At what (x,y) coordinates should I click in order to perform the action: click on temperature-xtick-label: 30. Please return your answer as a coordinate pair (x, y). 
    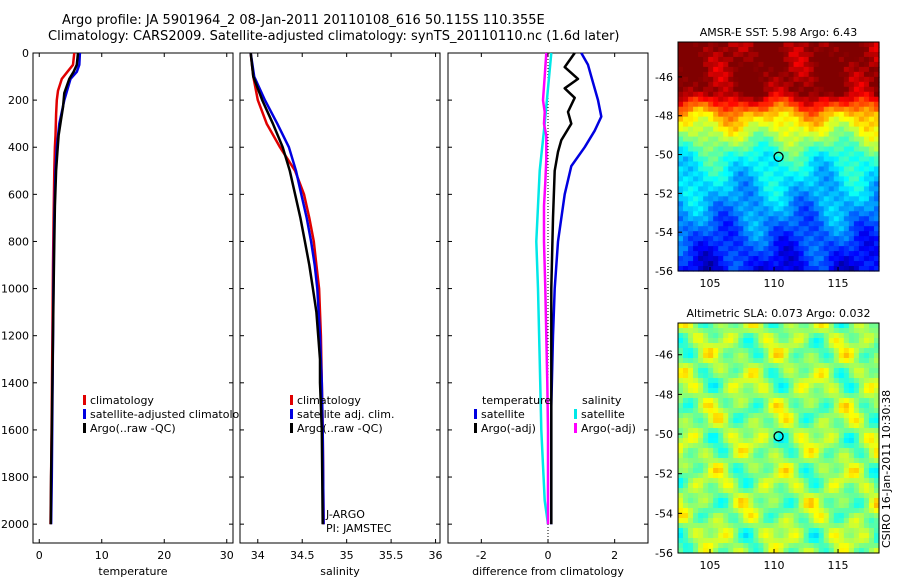
    Looking at the image, I should click on (227, 555).